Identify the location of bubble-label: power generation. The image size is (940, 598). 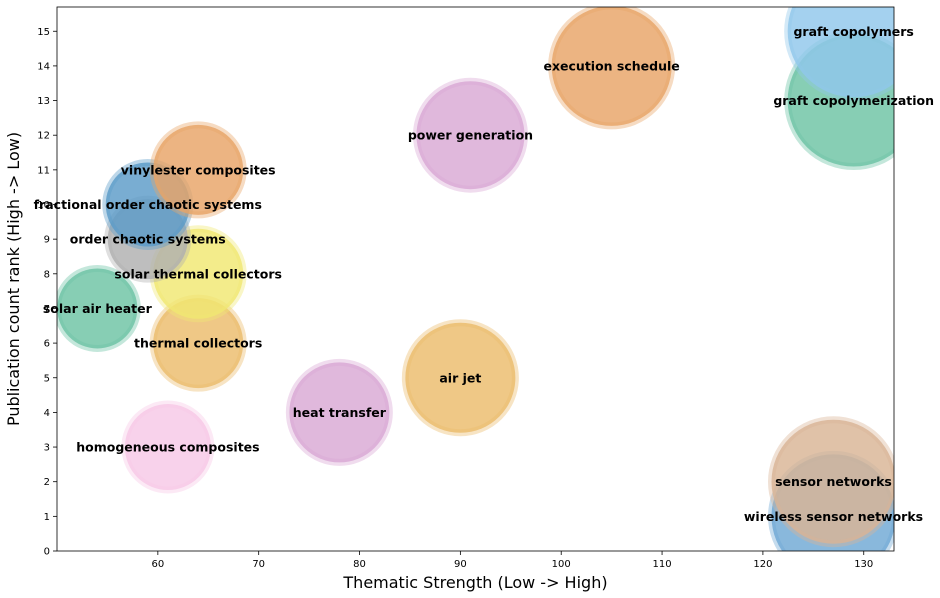
(470, 135).